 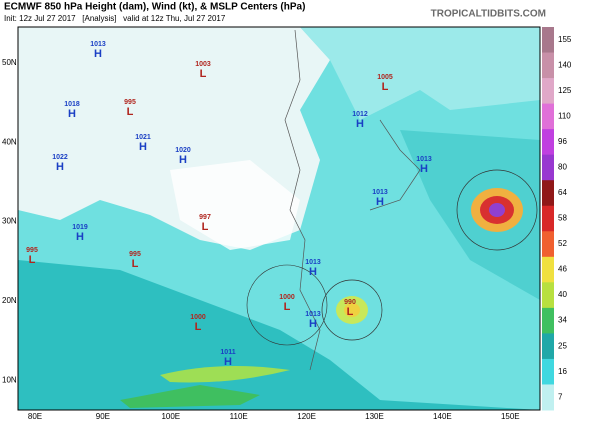 What do you see at coordinates (385, 77) in the screenshot?
I see `center-value: 1005` at bounding box center [385, 77].